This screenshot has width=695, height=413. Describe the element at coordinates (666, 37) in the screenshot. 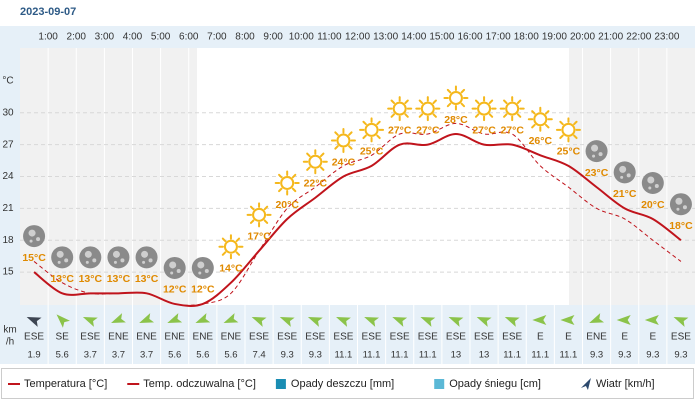

I see `hour-label: 23:00` at that location.